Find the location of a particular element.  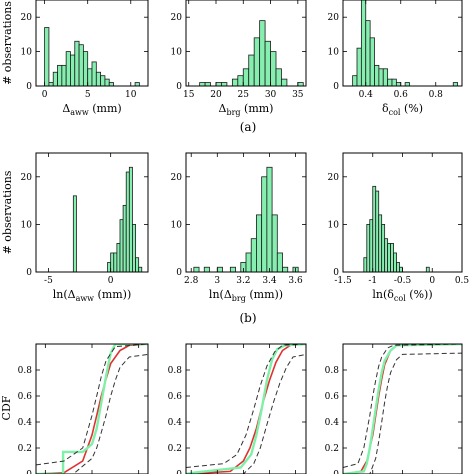

panel-a2: 15 20 25 30 35 0 10 20 Δbrg (mm) is located at coordinates (239, 58).